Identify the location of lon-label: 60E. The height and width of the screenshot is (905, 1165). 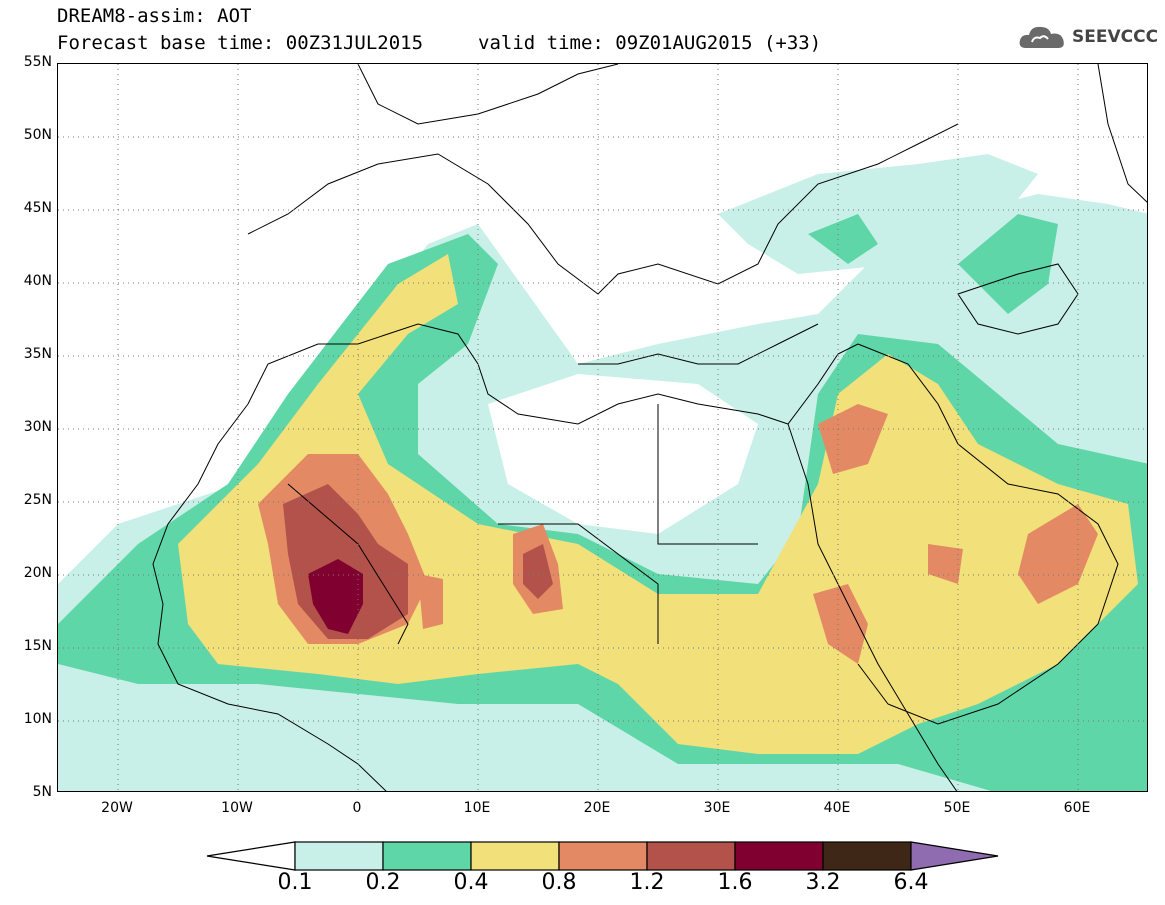
(1077, 808).